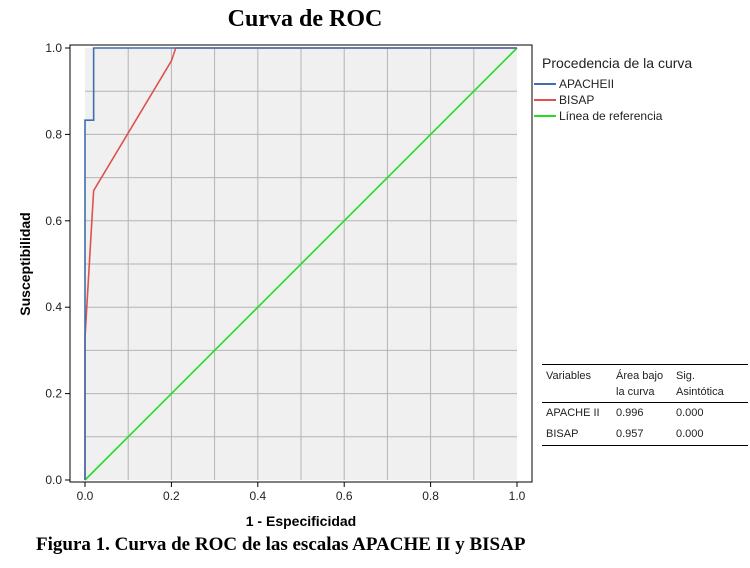 The height and width of the screenshot is (568, 750). What do you see at coordinates (53, 48) in the screenshot?
I see `y-tick-label: 1.0` at bounding box center [53, 48].